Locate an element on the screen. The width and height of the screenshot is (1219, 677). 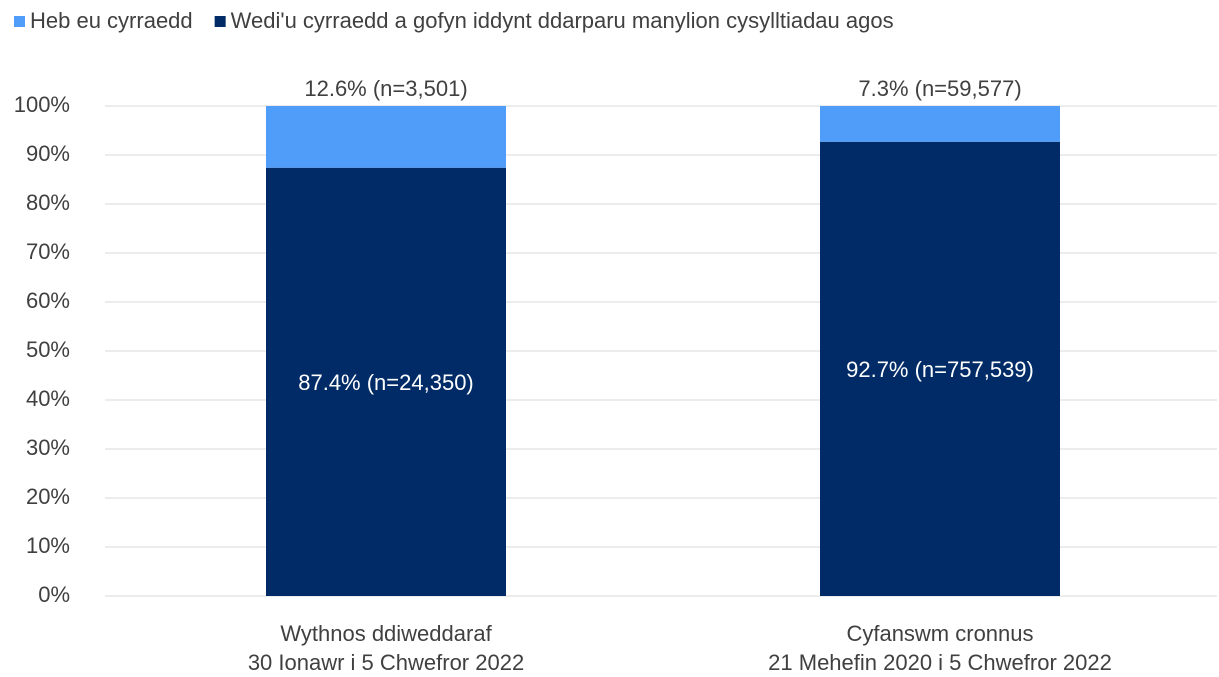
y-tick-label: 0% is located at coordinates (54, 594).